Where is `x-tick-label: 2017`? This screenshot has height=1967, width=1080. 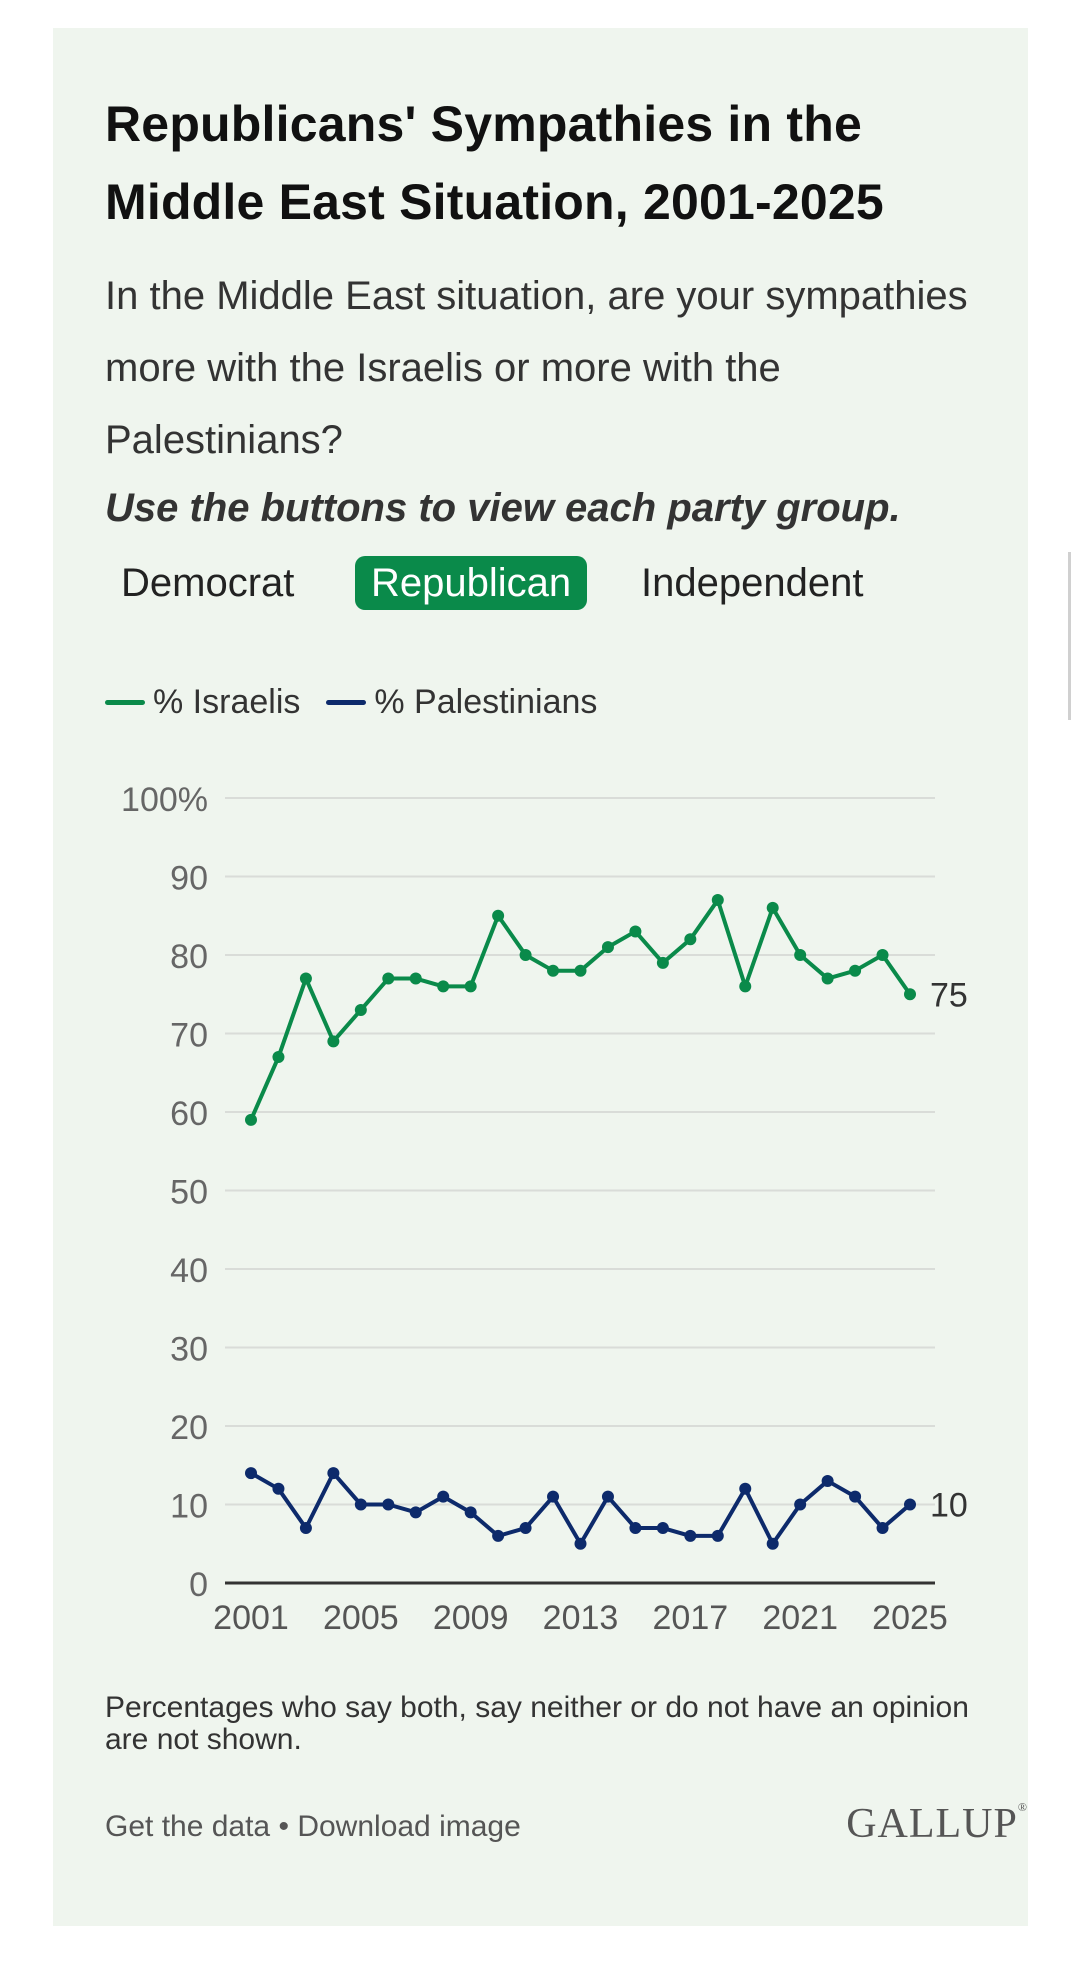 x-tick-label: 2017 is located at coordinates (691, 1618).